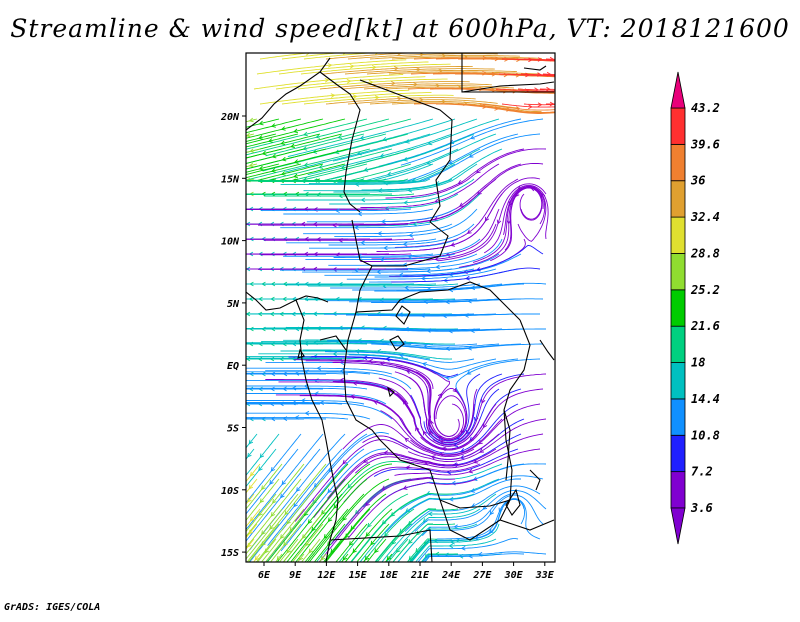 Image resolution: width=800 pixels, height=622 pixels. Describe the element at coordinates (317, 431) in the screenshot. I see `central-coast` at that location.